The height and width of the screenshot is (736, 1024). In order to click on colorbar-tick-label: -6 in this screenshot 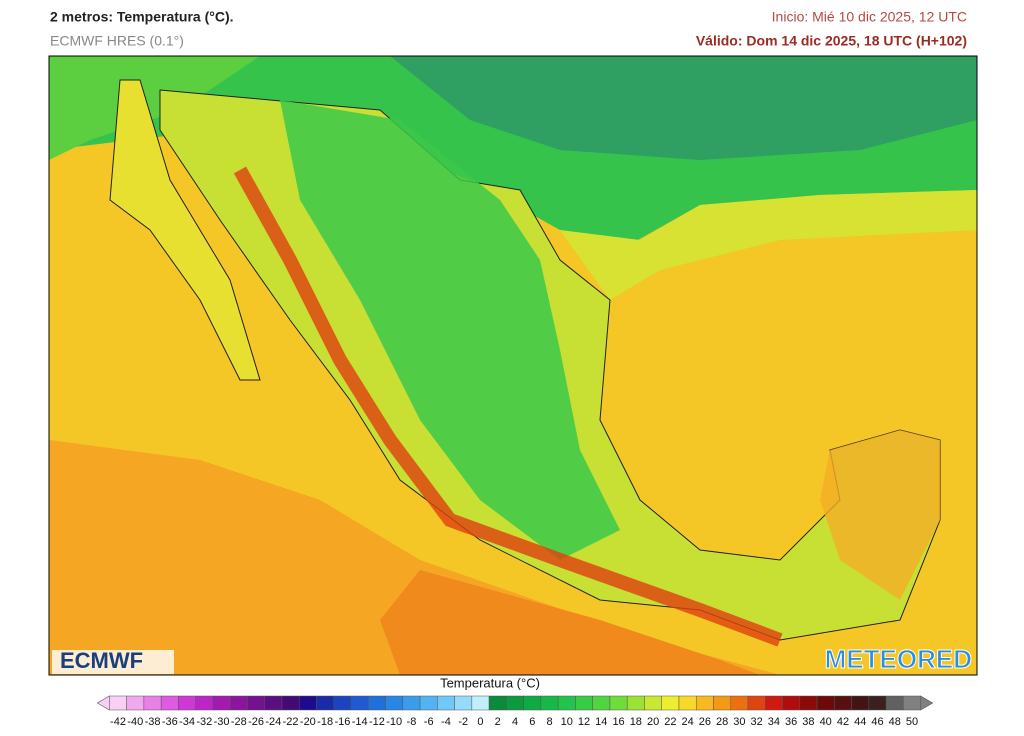, I will do `click(429, 722)`.